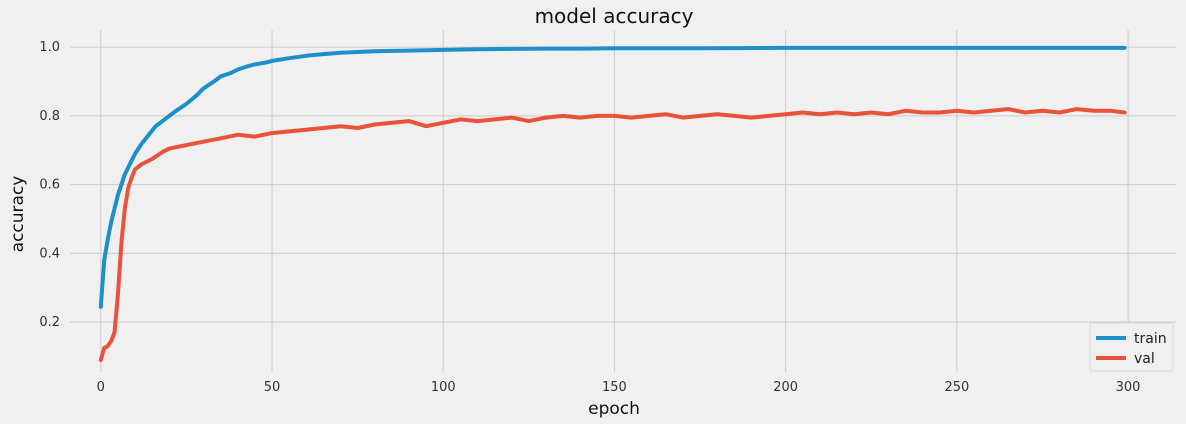 Image resolution: width=1186 pixels, height=424 pixels. What do you see at coordinates (1144, 359) in the screenshot?
I see `legend-label-val: val` at bounding box center [1144, 359].